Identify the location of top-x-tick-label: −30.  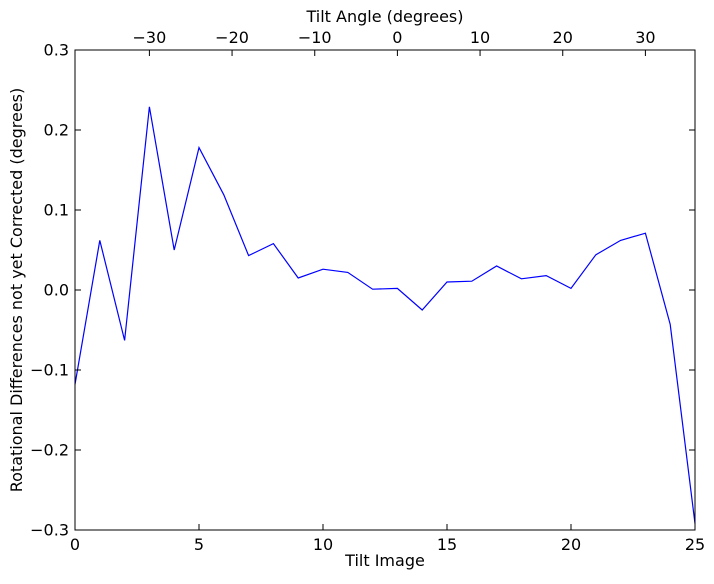
(150, 37).